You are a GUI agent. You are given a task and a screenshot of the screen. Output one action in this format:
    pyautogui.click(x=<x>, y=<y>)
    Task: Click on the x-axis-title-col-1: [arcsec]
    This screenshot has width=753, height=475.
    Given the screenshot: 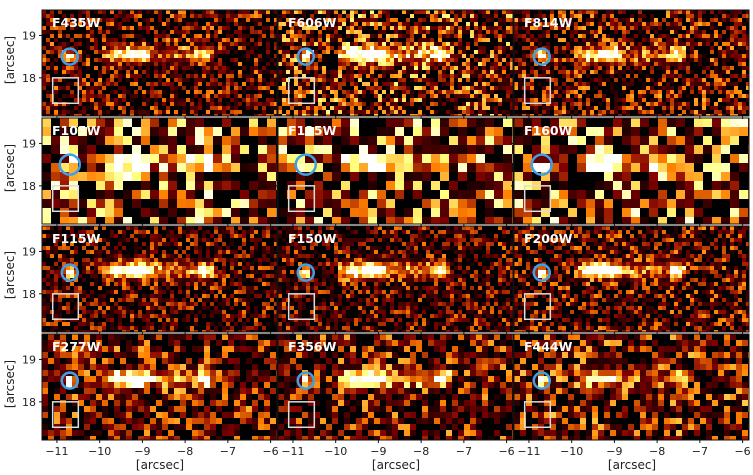 What is the action you would take?
    pyautogui.click(x=160, y=465)
    